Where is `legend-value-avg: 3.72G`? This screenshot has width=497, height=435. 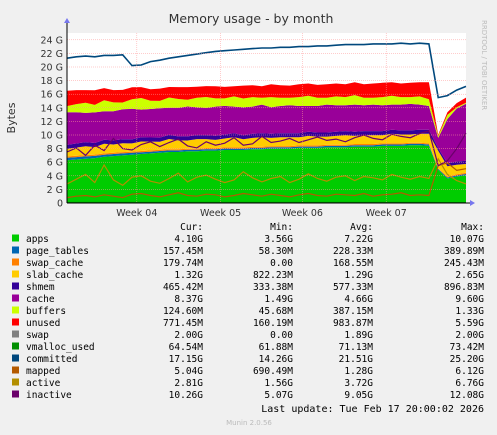
legend-value-avg: 3.72G is located at coordinates (358, 383).